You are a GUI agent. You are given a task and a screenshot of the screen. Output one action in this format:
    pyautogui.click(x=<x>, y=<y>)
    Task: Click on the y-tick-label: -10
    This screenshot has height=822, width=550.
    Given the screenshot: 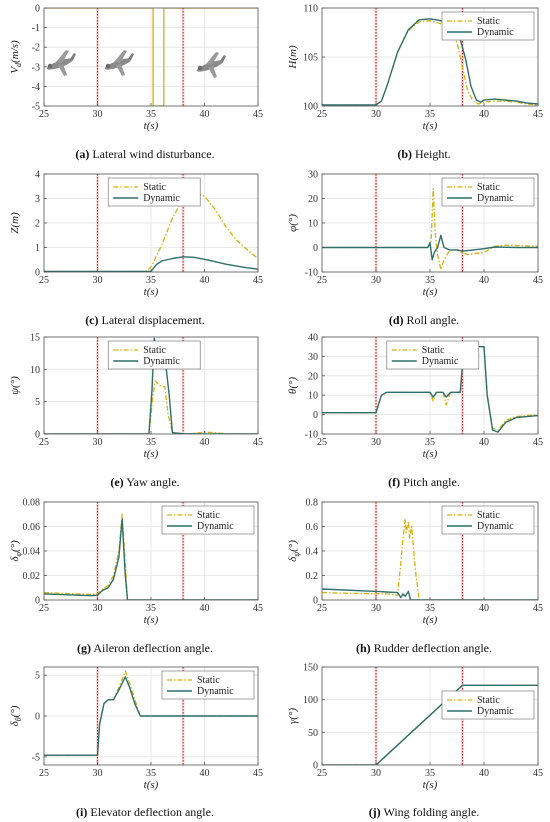 What is the action you would take?
    pyautogui.click(x=311, y=435)
    